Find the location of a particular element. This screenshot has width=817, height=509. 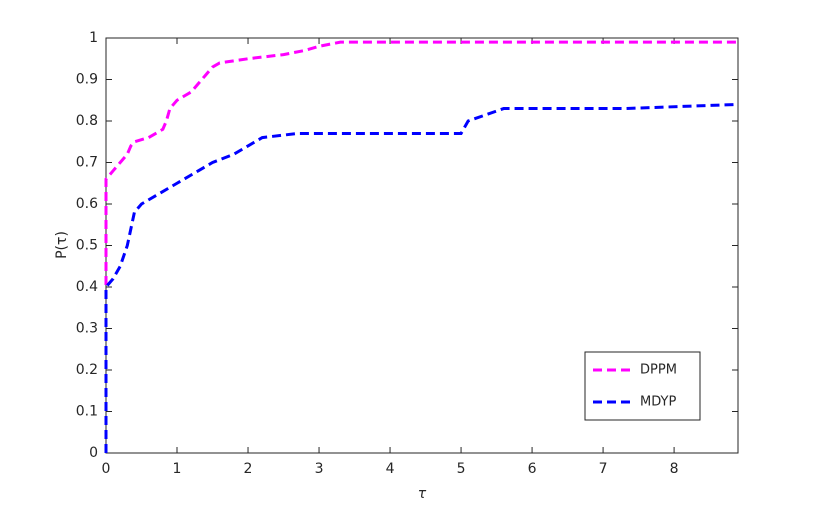

y-axis-label: P(τ) is located at coordinates (62, 245).